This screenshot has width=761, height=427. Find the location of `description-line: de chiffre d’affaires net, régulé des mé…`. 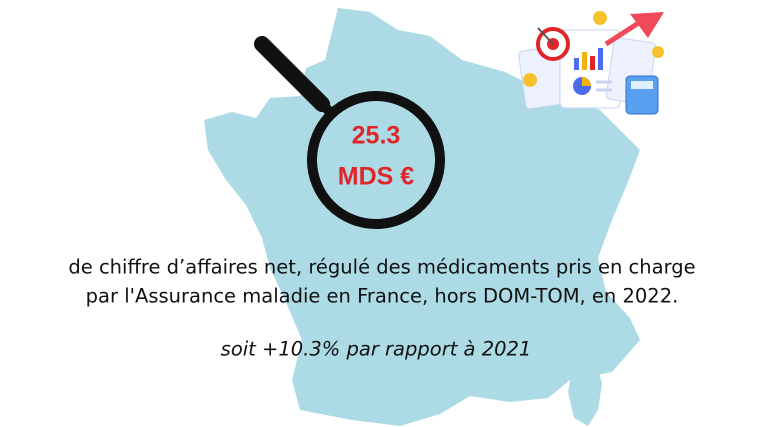

description-line: de chiffre d’affaires net, régulé des mé… is located at coordinates (381, 267).